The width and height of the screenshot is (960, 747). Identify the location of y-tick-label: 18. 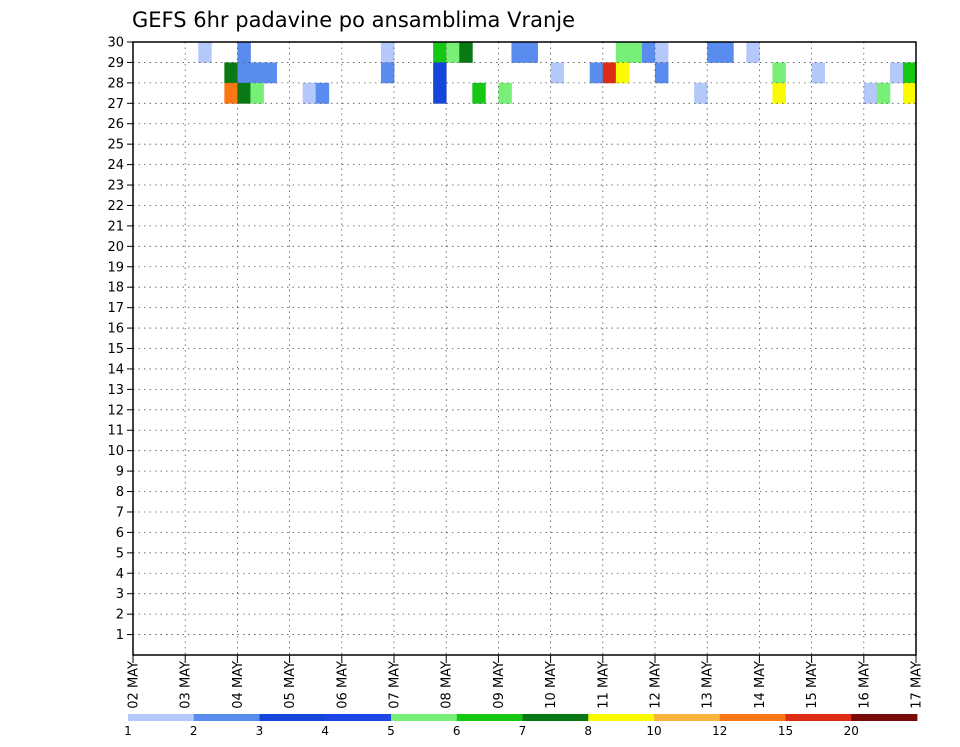
(115, 288).